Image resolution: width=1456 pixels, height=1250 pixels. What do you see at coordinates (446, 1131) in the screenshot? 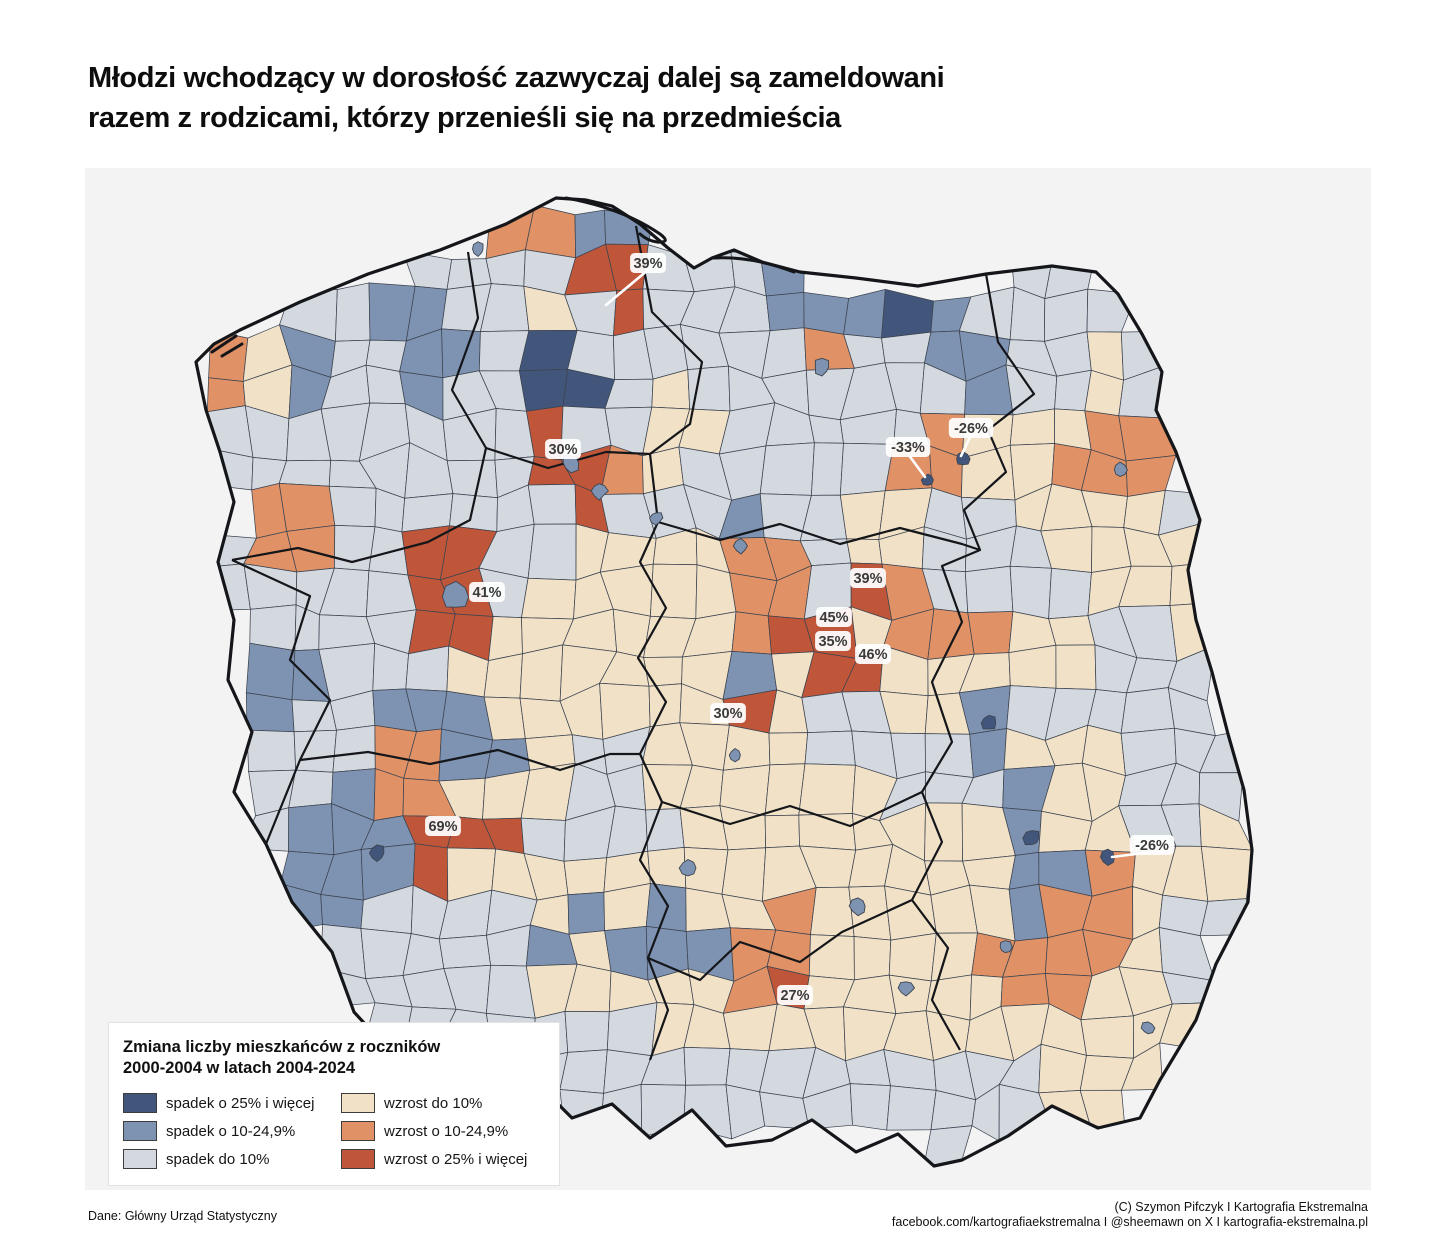
I see `legend-label: wzrost o 10-24,9%` at bounding box center [446, 1131].